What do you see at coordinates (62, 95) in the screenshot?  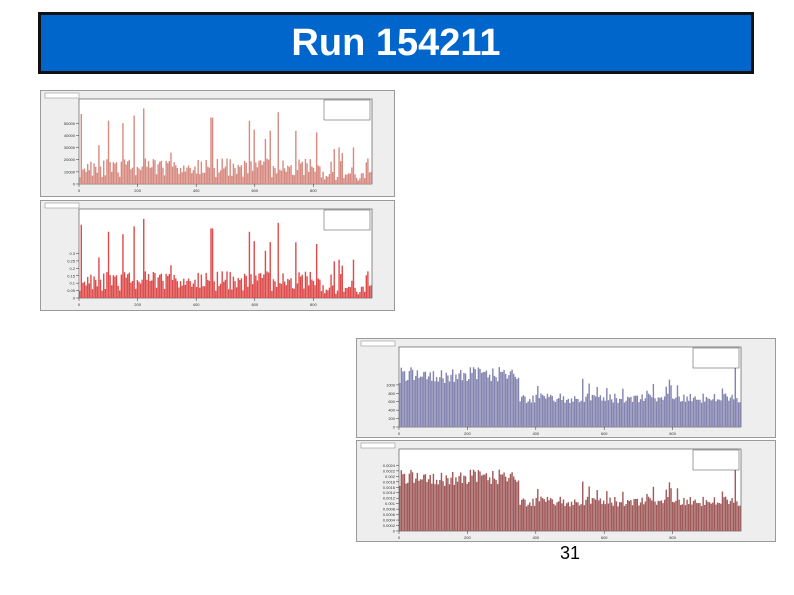 I see `histogram-title-tab` at bounding box center [62, 95].